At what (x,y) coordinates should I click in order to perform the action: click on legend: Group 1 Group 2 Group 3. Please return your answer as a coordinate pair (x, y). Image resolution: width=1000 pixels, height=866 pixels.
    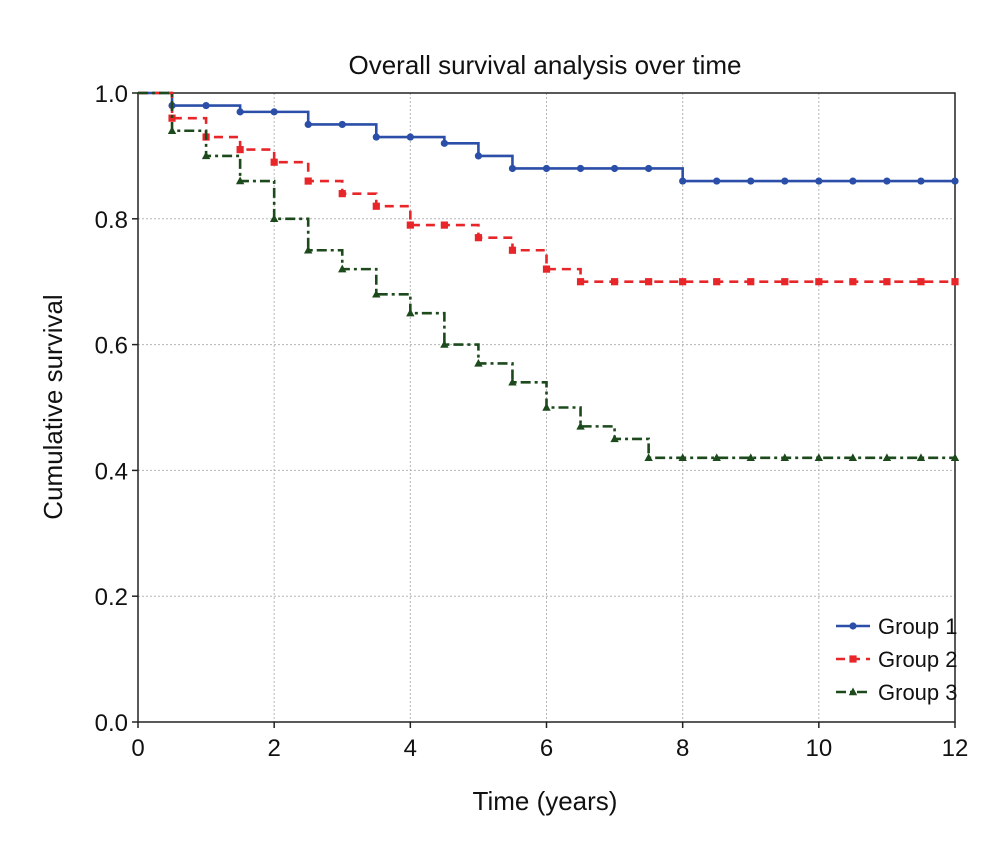
    Looking at the image, I should click on (897, 659).